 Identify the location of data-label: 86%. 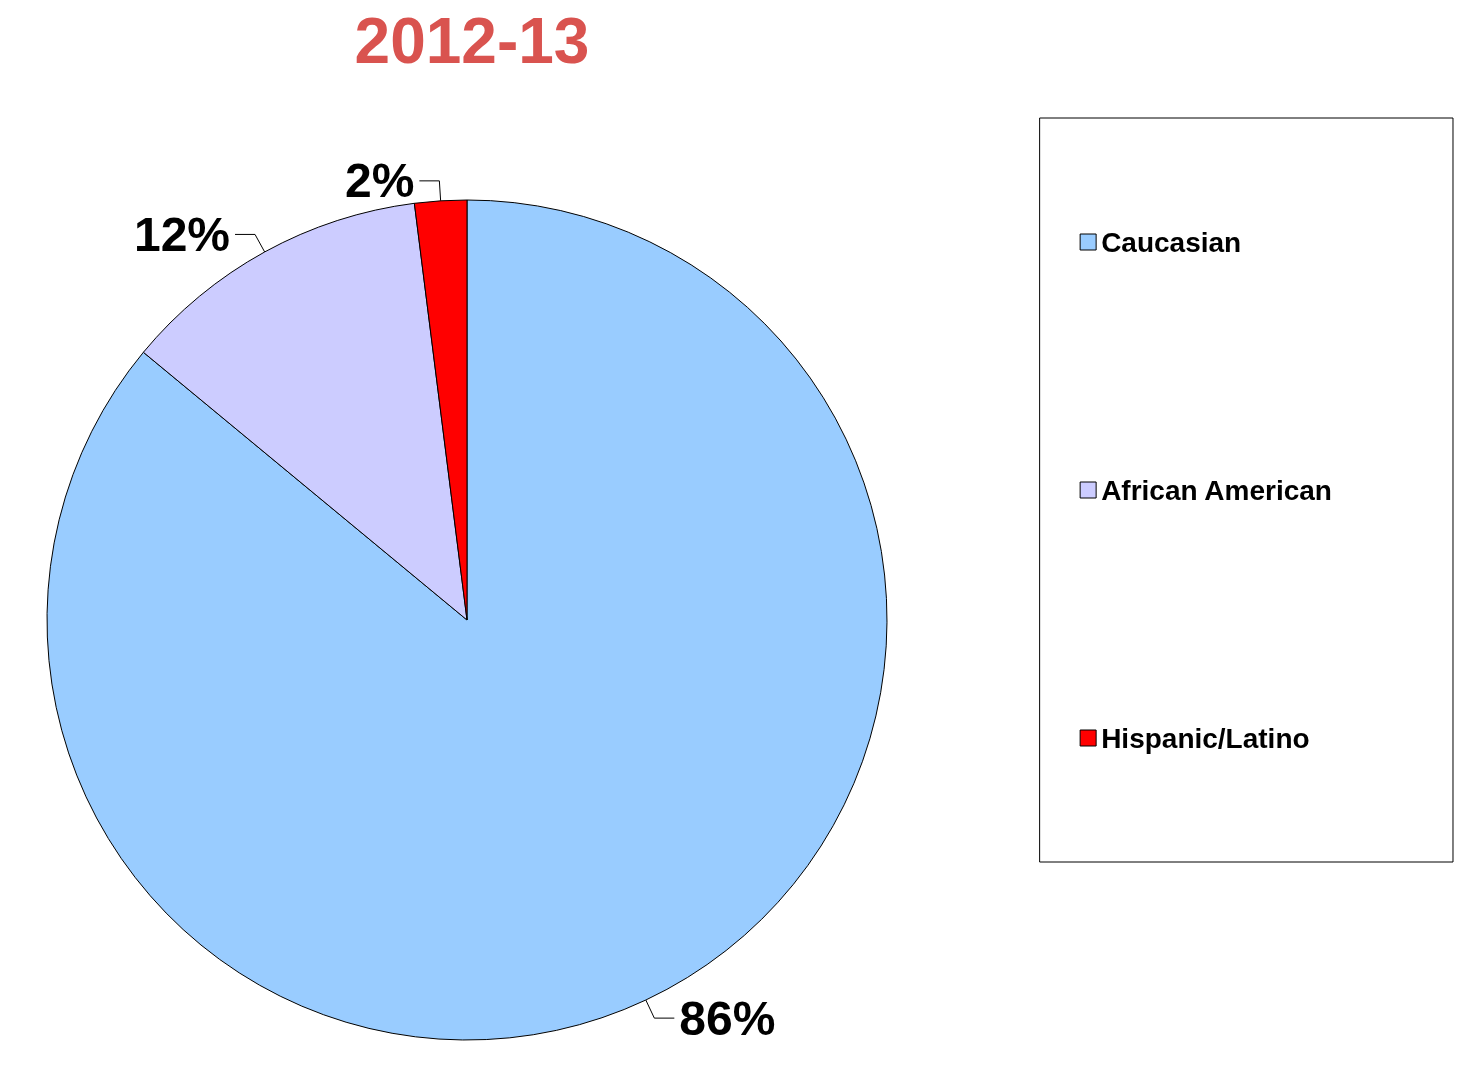
(727, 1018).